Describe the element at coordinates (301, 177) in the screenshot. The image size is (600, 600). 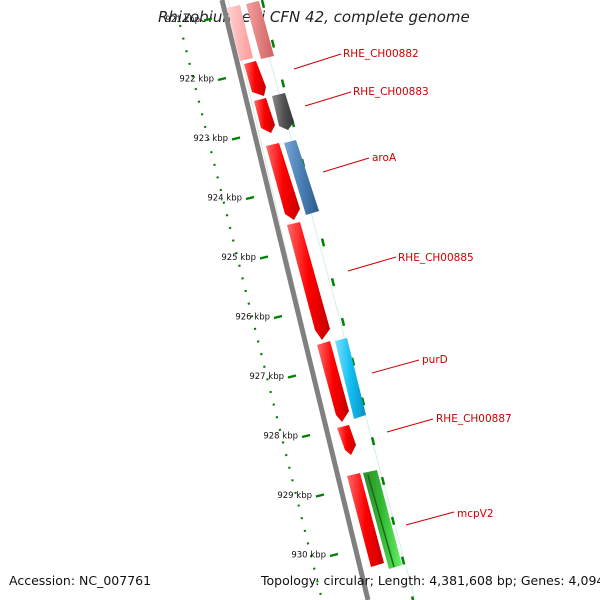
I see `gene-arrow-blue` at that location.